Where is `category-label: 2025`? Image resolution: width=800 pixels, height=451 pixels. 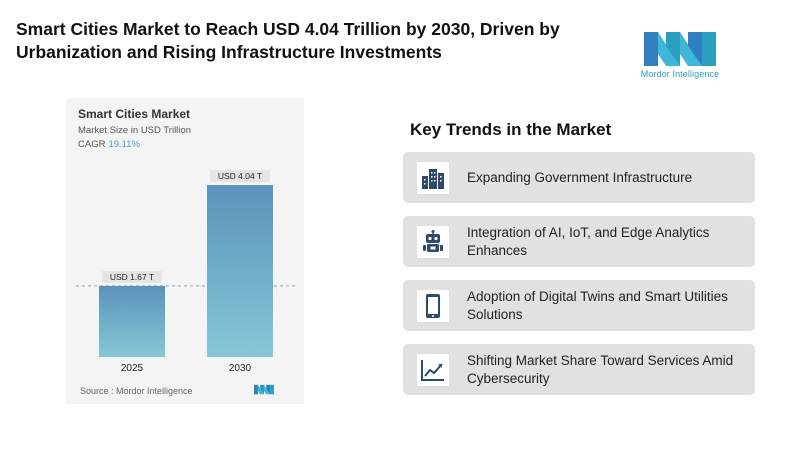
category-label: 2025 is located at coordinates (132, 368).